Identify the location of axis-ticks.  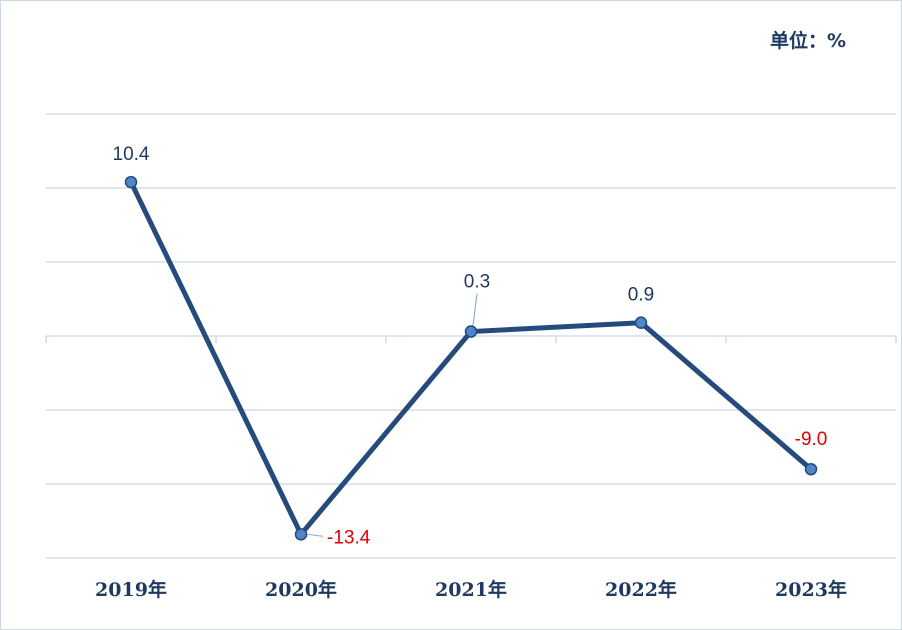
(471, 339).